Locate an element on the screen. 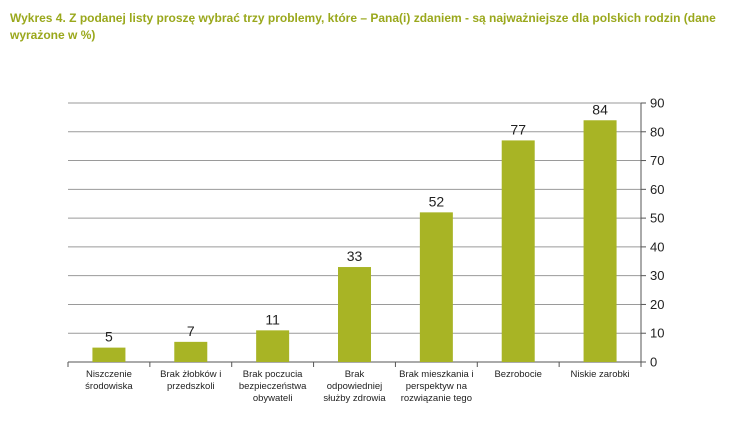 The height and width of the screenshot is (421, 750). category-label: Bezrobocie is located at coordinates (518, 374).